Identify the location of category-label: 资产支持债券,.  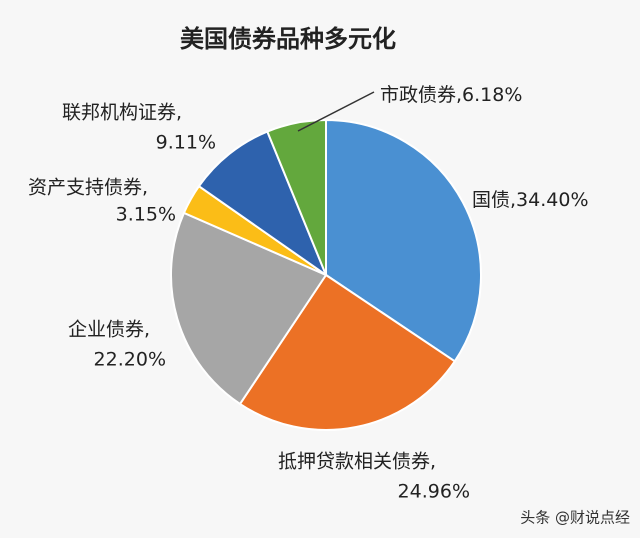
(88, 188).